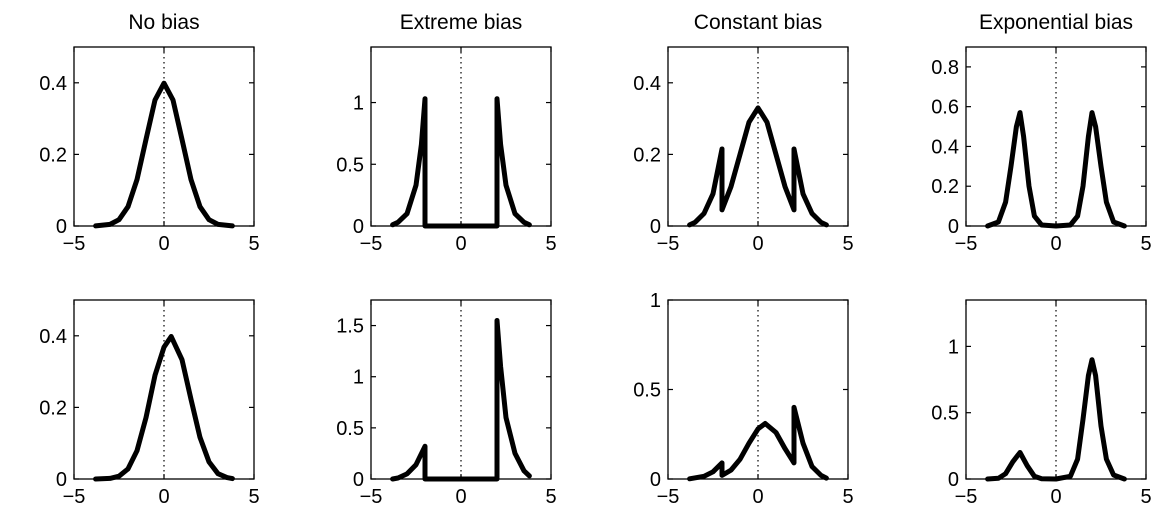 This screenshot has width=1176, height=517. Describe the element at coordinates (945, 68) in the screenshot. I see `y-tick-label: 0.8` at that location.